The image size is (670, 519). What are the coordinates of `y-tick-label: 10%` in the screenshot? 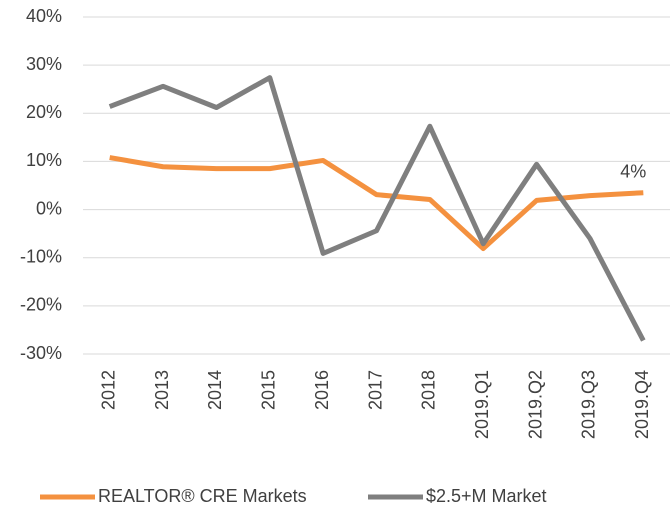 It's located at (44, 160).